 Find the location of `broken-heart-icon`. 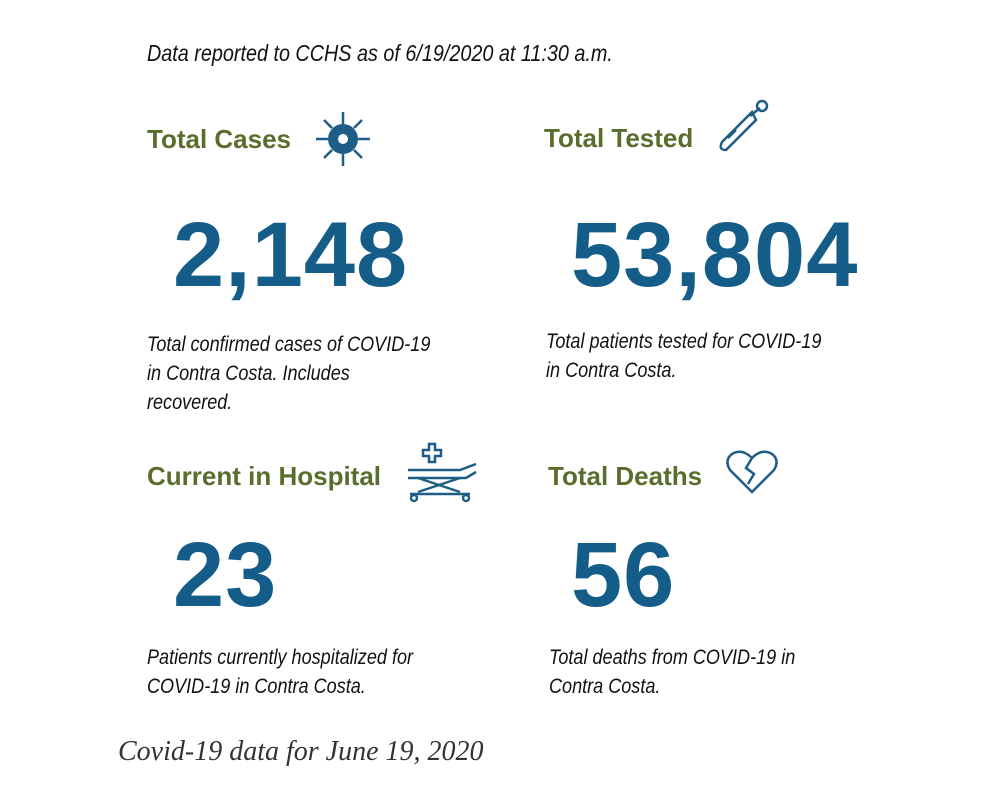

broken-heart-icon is located at coordinates (752, 472).